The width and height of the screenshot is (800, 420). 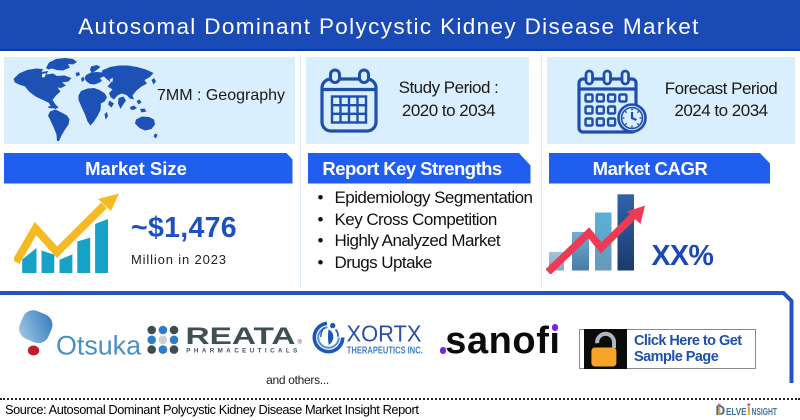 What do you see at coordinates (765, 412) in the screenshot?
I see `svg-text: NSIGHT` at bounding box center [765, 412].